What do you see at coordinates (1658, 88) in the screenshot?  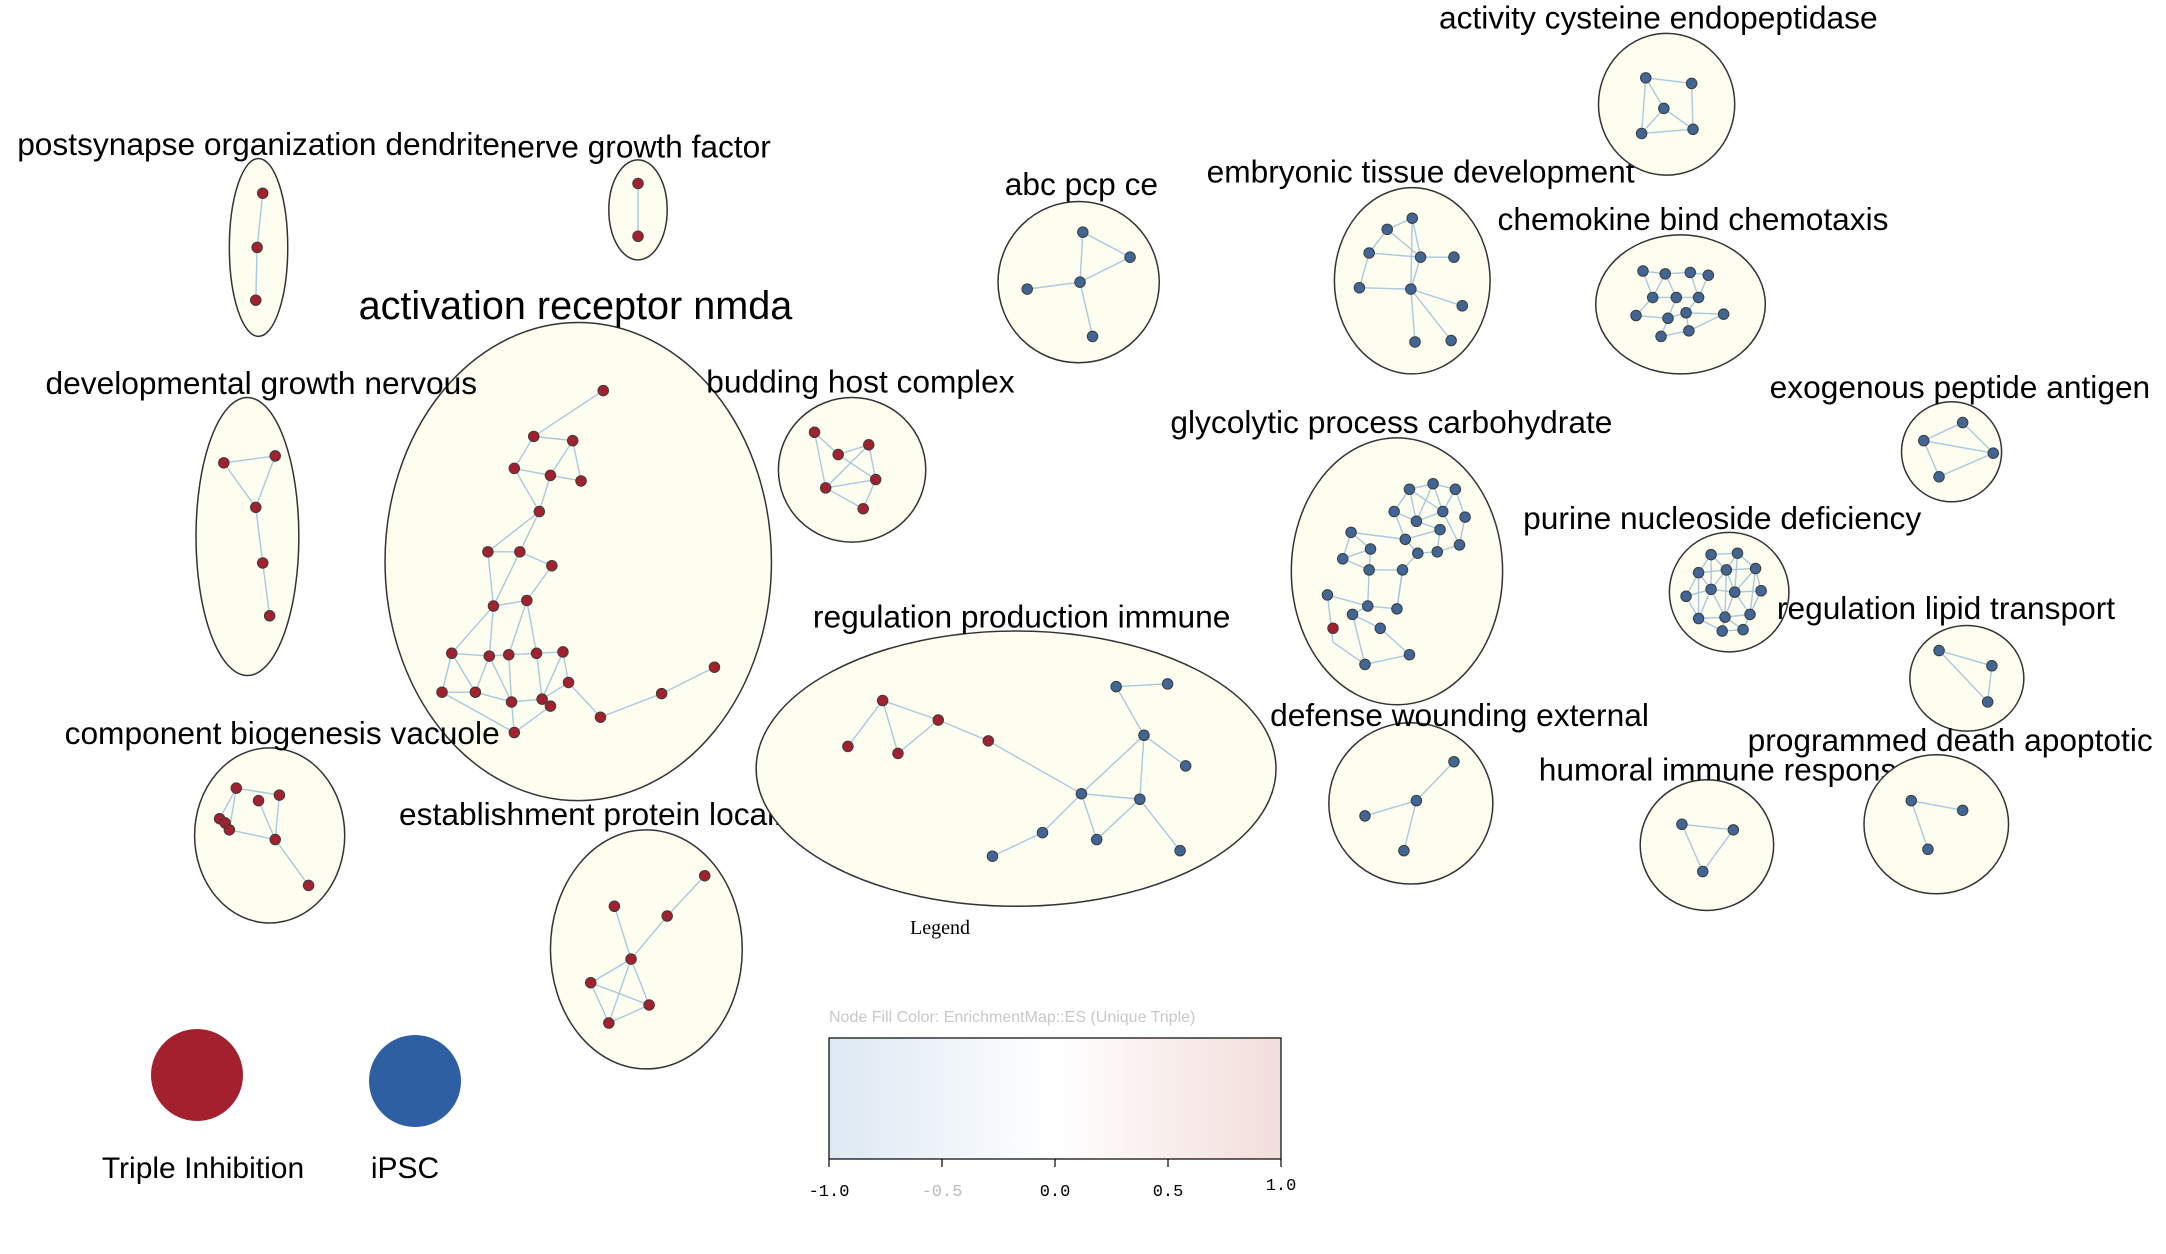 I see `cluster-c11: activity cysteine endopeptidase` at bounding box center [1658, 88].